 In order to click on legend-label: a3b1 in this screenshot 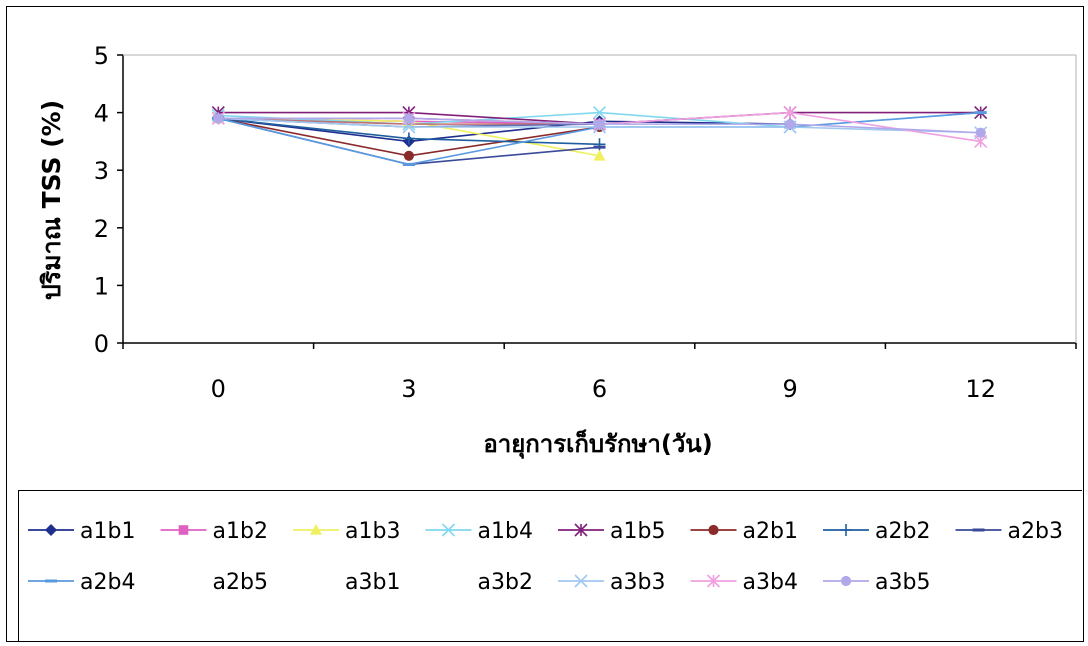, I will do `click(372, 582)`.